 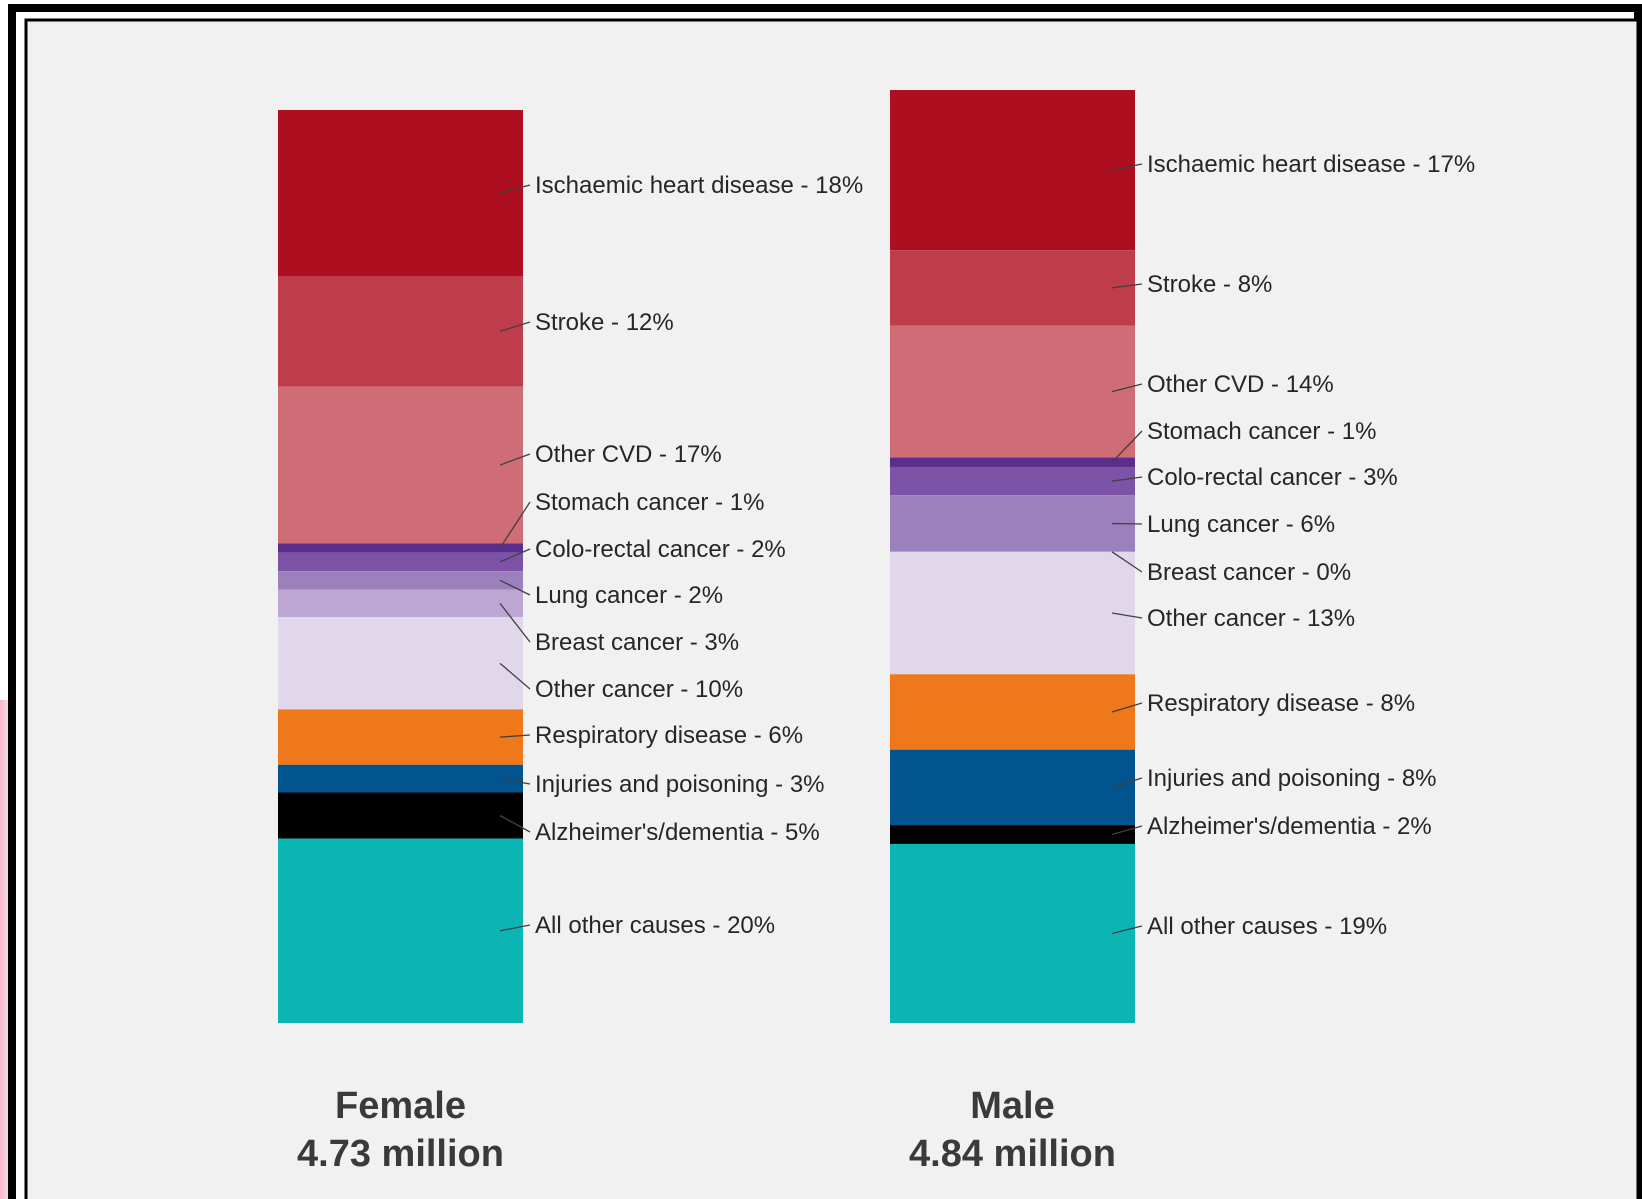 I want to click on female-leader-line-other-causes, so click(x=515, y=928).